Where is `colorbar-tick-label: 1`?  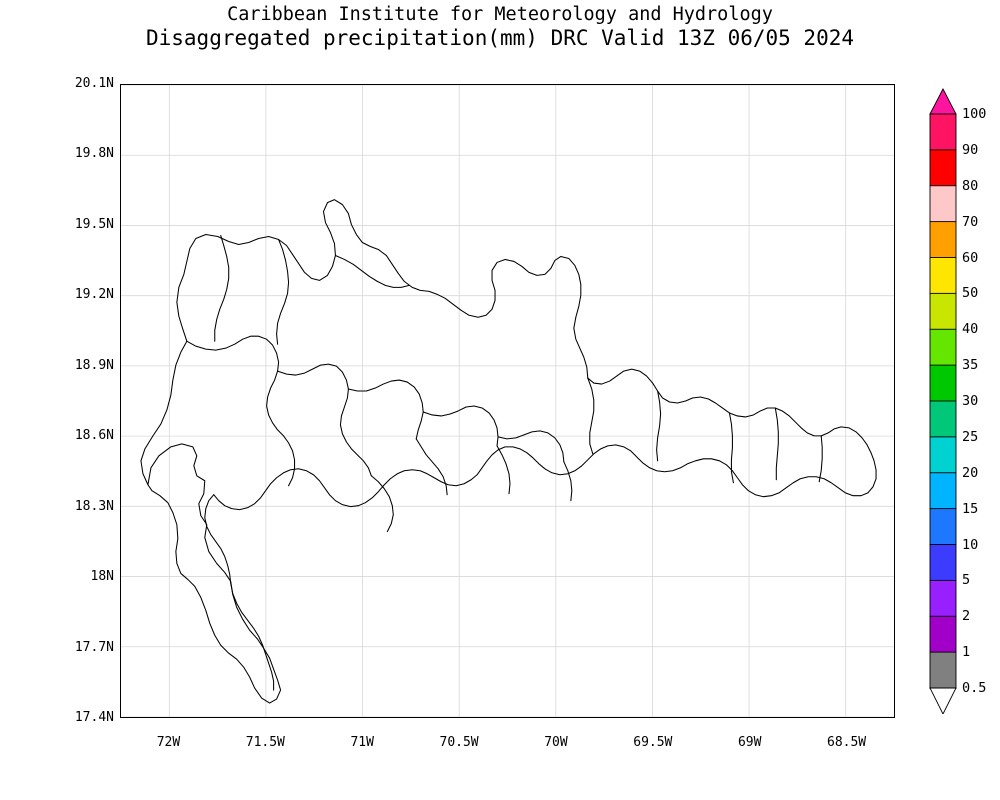 colorbar-tick-label: 1 is located at coordinates (966, 652).